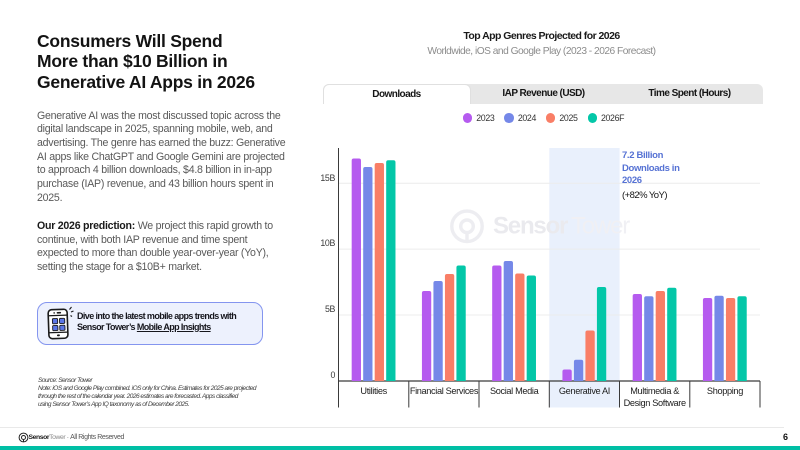 The image size is (800, 450). What do you see at coordinates (600, 226) in the screenshot?
I see `svg-text: Tower` at bounding box center [600, 226].